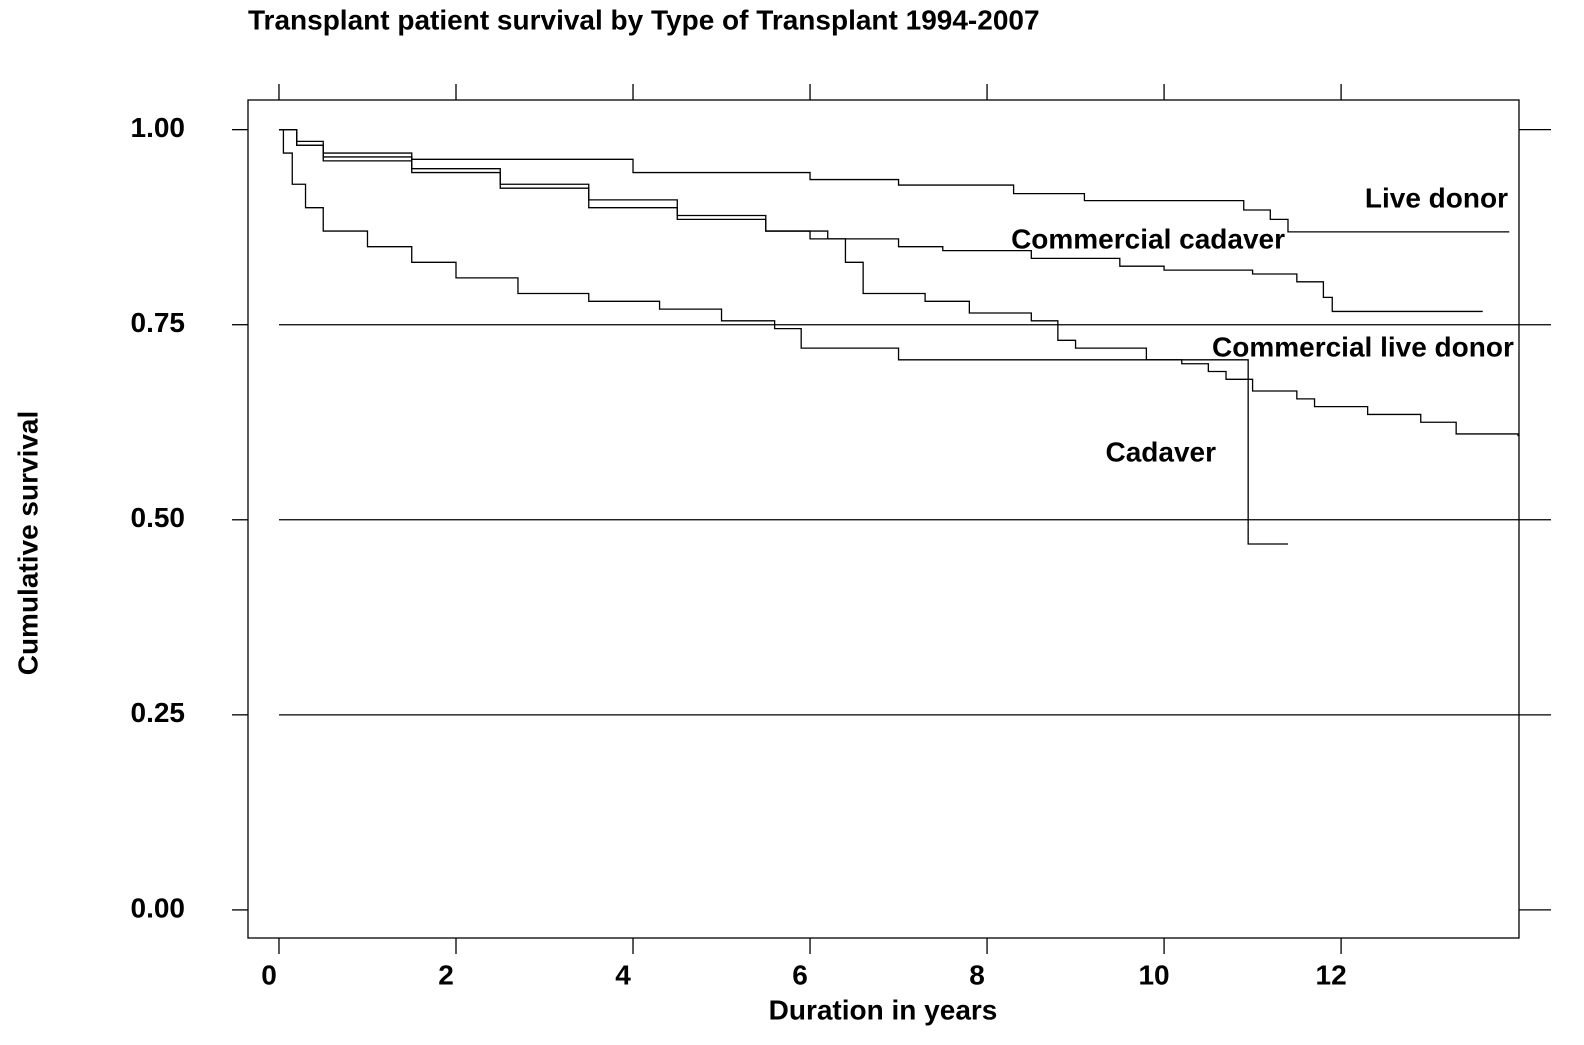  Describe the element at coordinates (1148, 238) in the screenshot. I see `series-label: Commercial cadaver` at that location.